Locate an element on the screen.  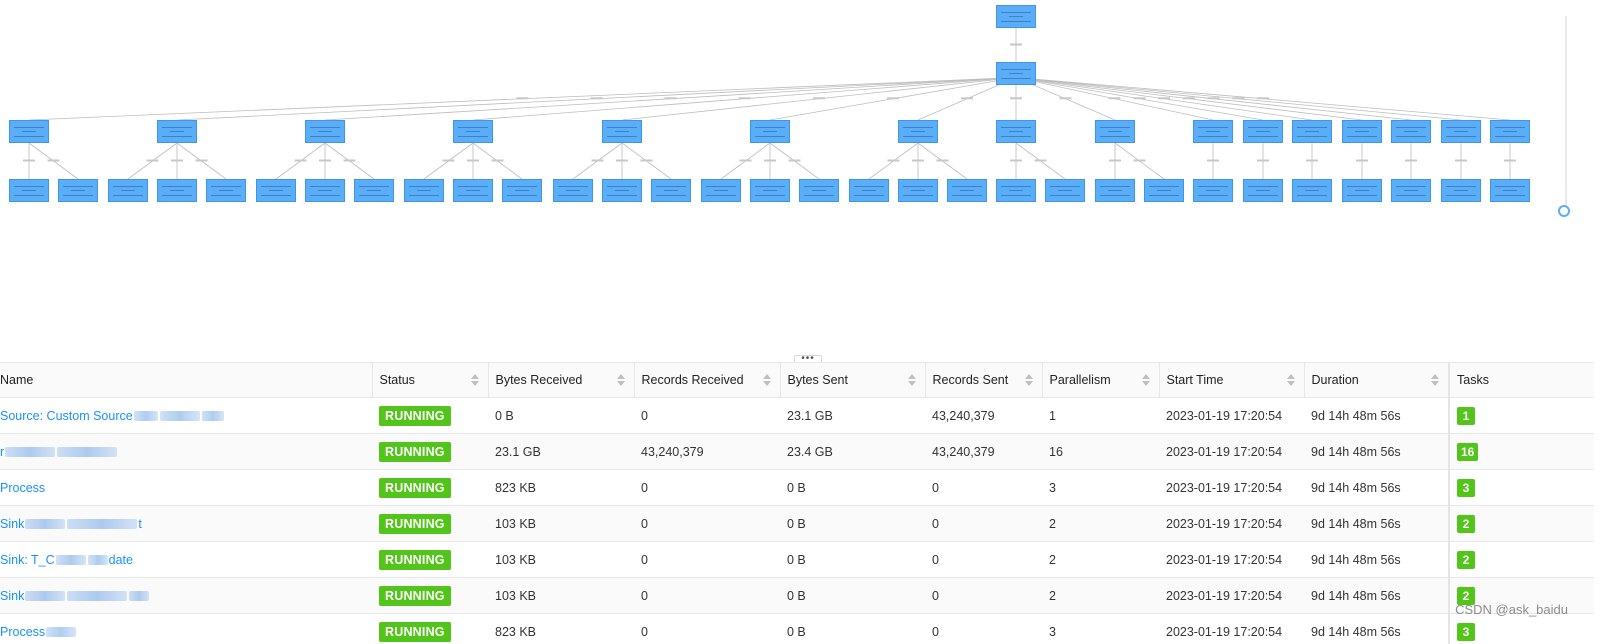
graph-node-mid is located at coordinates (1016, 73).